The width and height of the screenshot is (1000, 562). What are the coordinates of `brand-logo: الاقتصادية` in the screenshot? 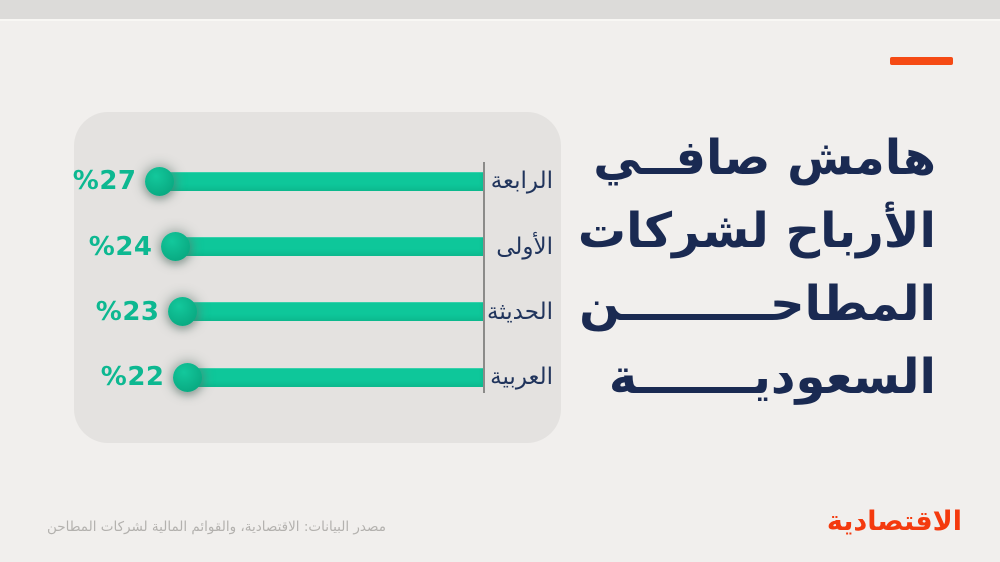 It's located at (894, 521).